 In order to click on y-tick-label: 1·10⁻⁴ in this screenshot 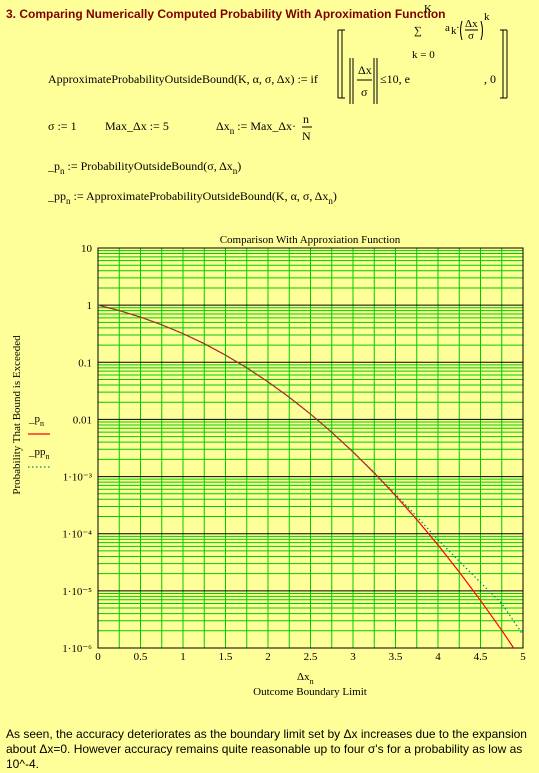, I will do `click(77, 535)`.